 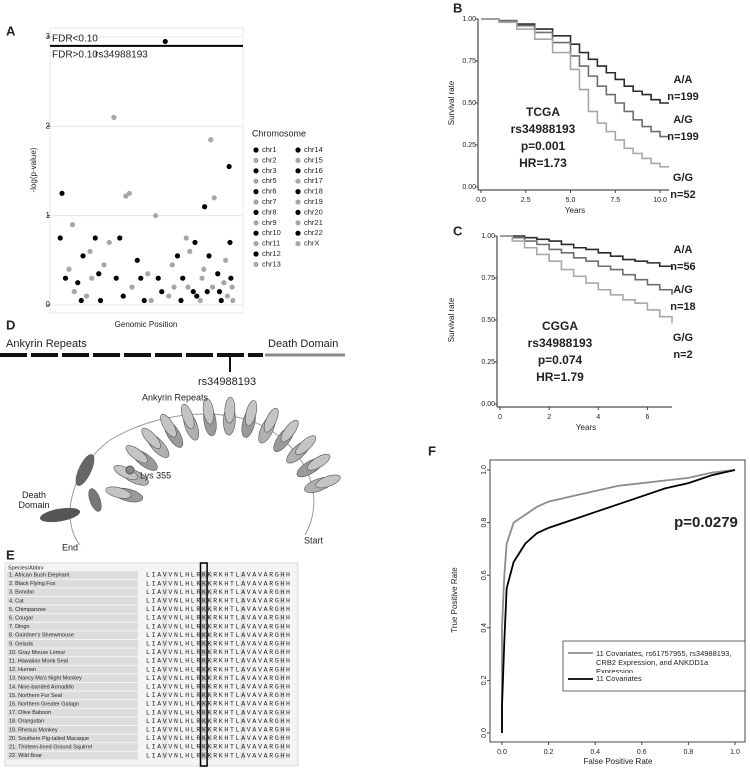 What do you see at coordinates (21, 593) in the screenshot?
I see `species-name: 3. Bonobo` at bounding box center [21, 593].